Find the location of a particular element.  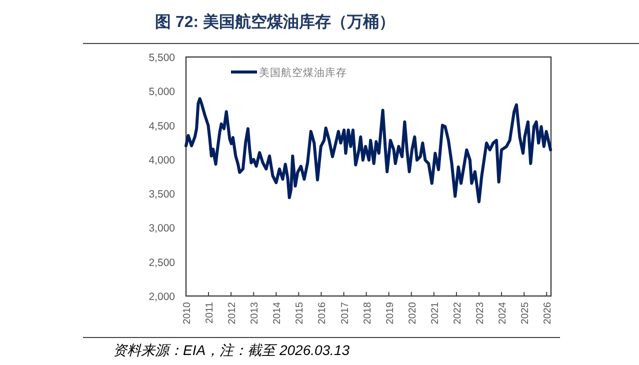

x-tick-label: 2026 is located at coordinates (548, 313).